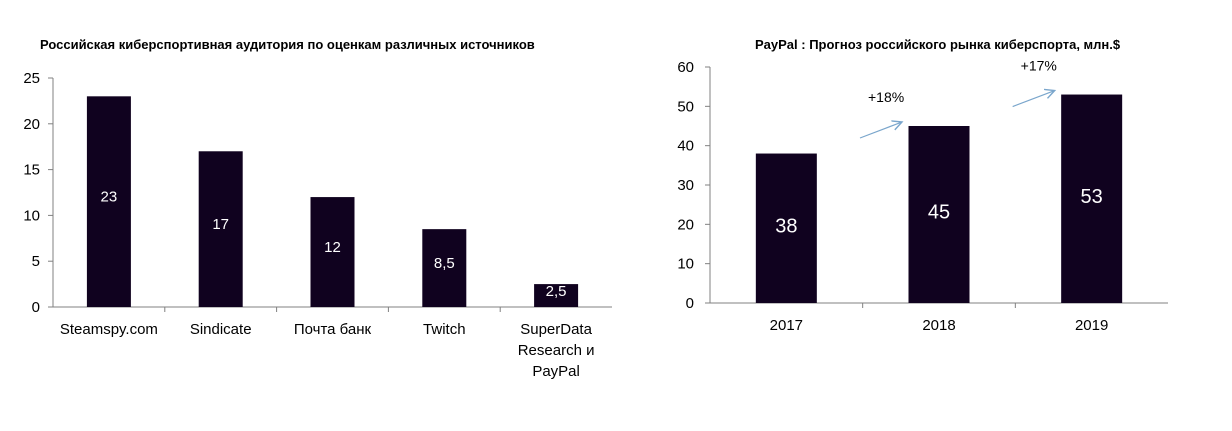  Describe the element at coordinates (332, 247) in the screenshot. I see `audience-data-label: 12` at that location.